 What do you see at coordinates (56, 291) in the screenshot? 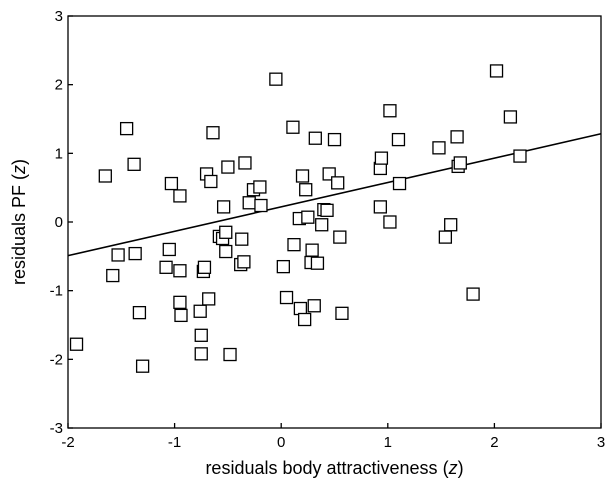
I see `y-tick-label: -1` at bounding box center [56, 291].